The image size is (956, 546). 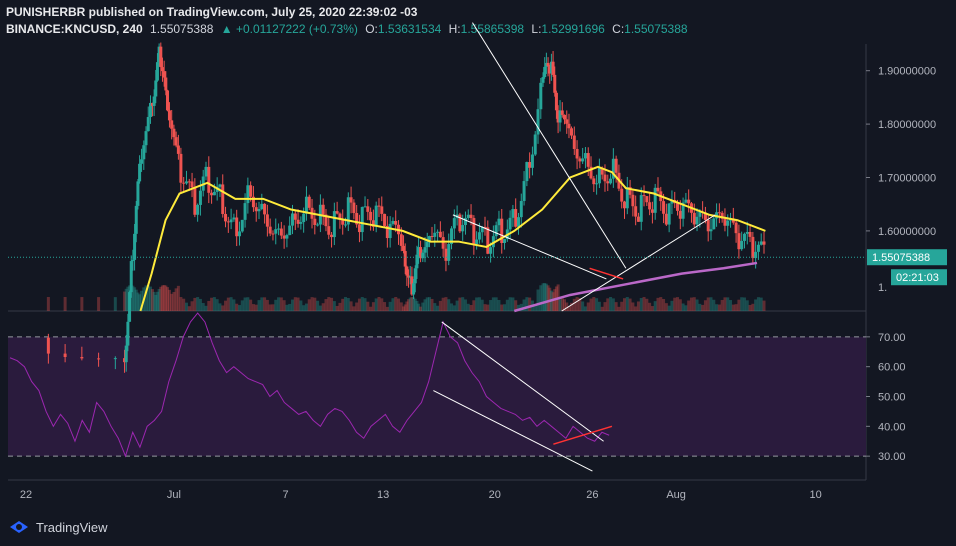 What do you see at coordinates (513, 431) in the screenshot?
I see `rsi-trendline-lower` at bounding box center [513, 431].